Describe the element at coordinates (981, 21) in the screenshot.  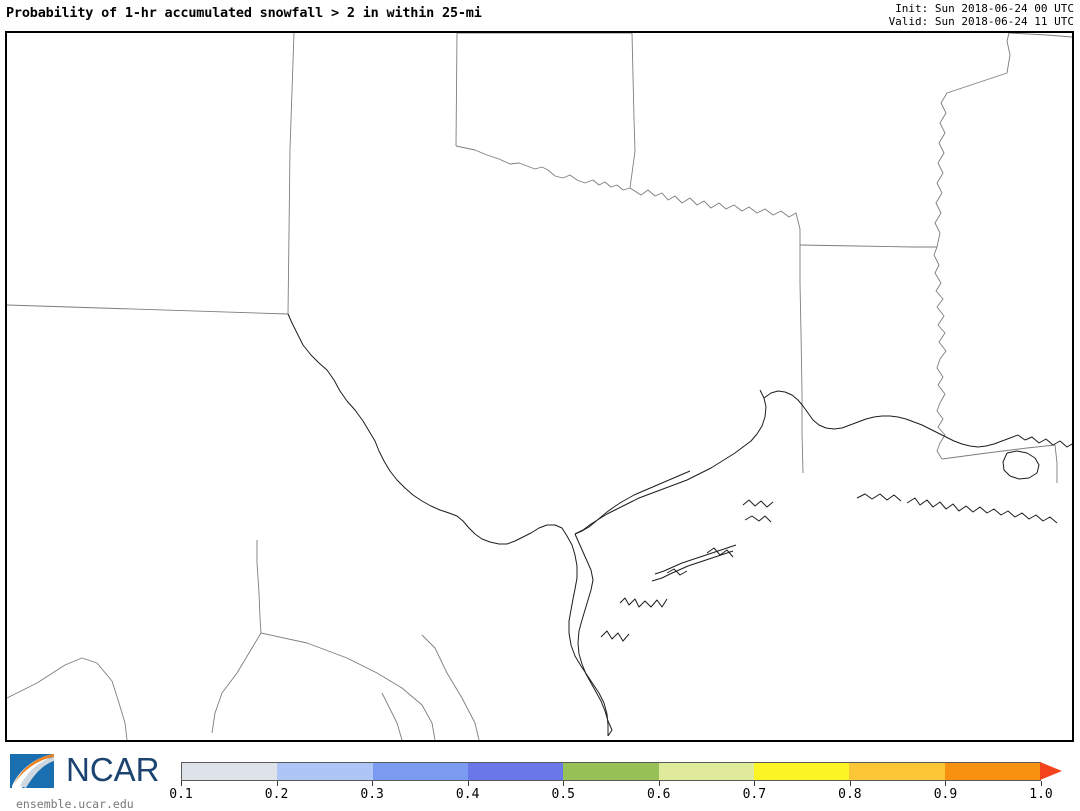
I see `valid-time-label: Valid: Sun 2018-06-24 11 UTC` at that location.